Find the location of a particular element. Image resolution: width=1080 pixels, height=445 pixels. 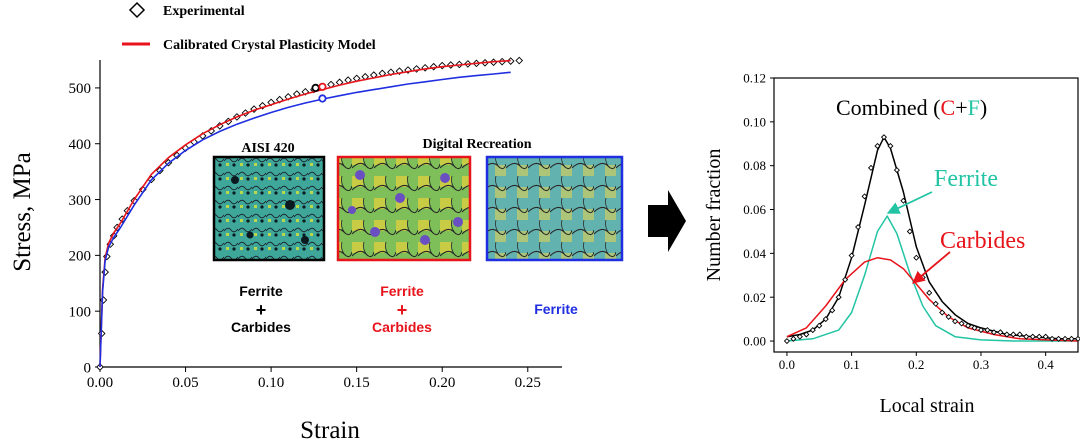

x-axis-label: Local strain is located at coordinates (927, 406).